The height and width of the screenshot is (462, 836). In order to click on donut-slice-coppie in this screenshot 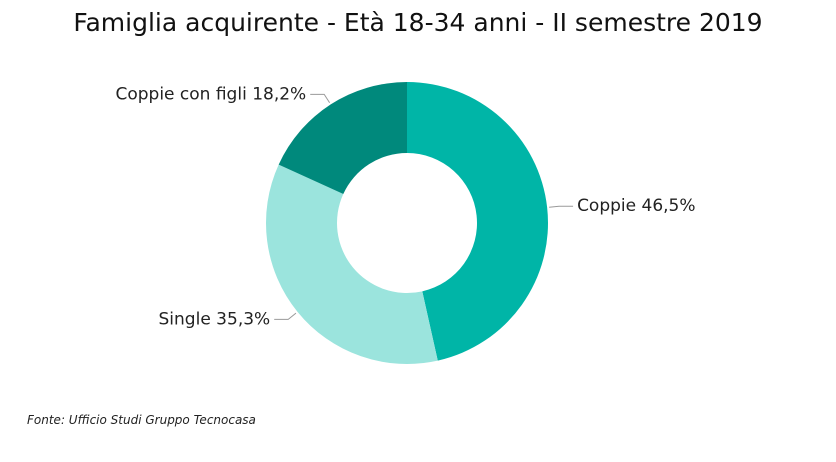, I will do `click(477, 221)`.